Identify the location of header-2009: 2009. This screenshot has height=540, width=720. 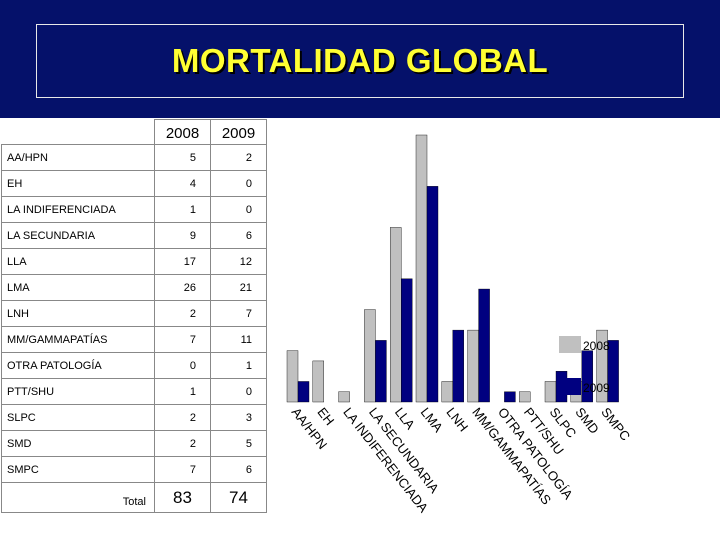
(238, 132).